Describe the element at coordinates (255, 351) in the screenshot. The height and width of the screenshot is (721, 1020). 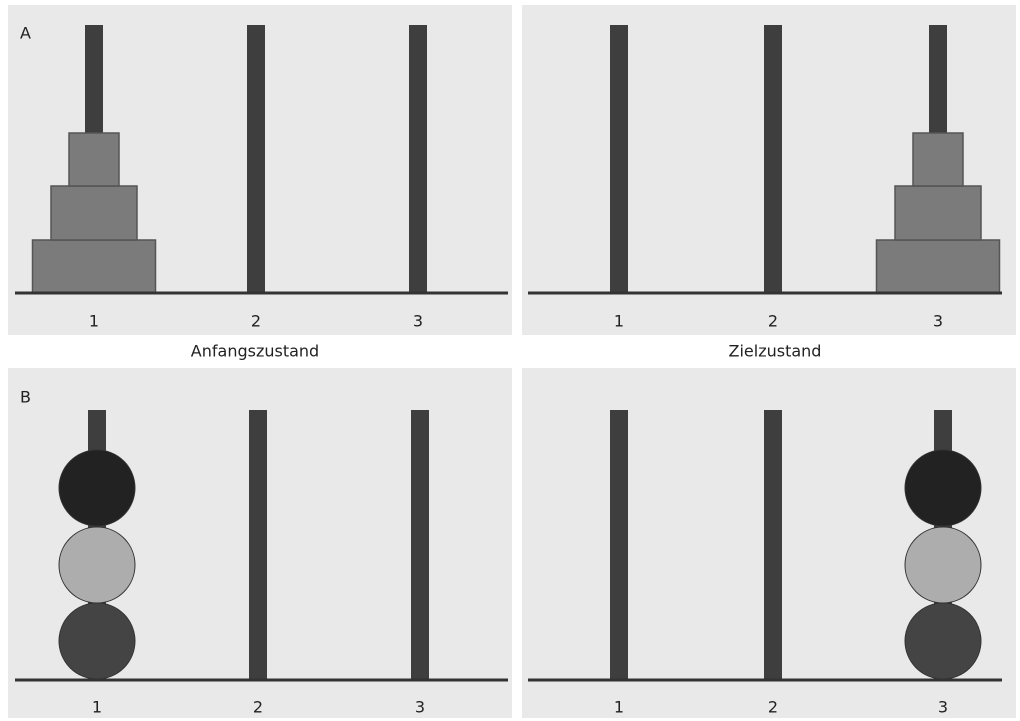
I see `caption: Anfangszustand` at that location.